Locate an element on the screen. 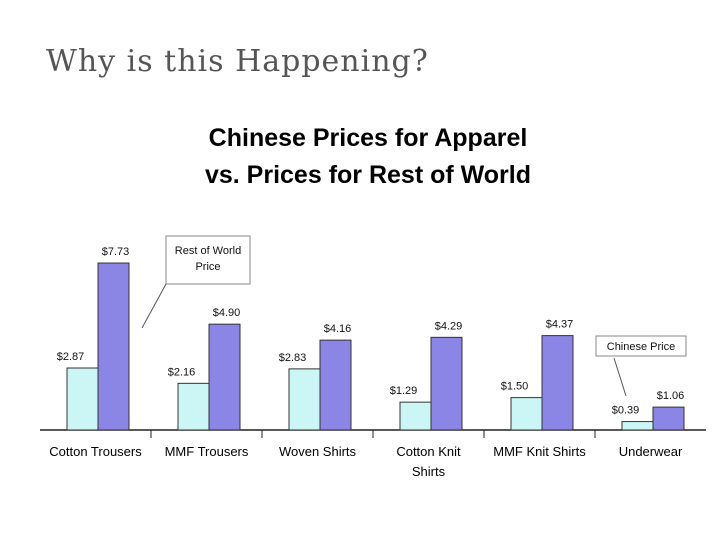  chart-subtitle: vs. Prices for Rest of World is located at coordinates (368, 175).